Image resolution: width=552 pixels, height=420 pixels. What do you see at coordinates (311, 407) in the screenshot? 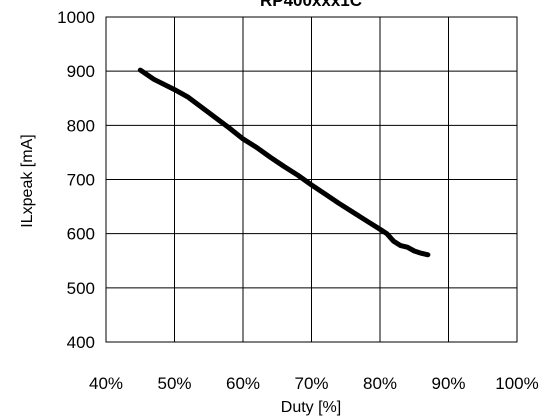
I see `x-axis-title: Duty [%]` at bounding box center [311, 407].